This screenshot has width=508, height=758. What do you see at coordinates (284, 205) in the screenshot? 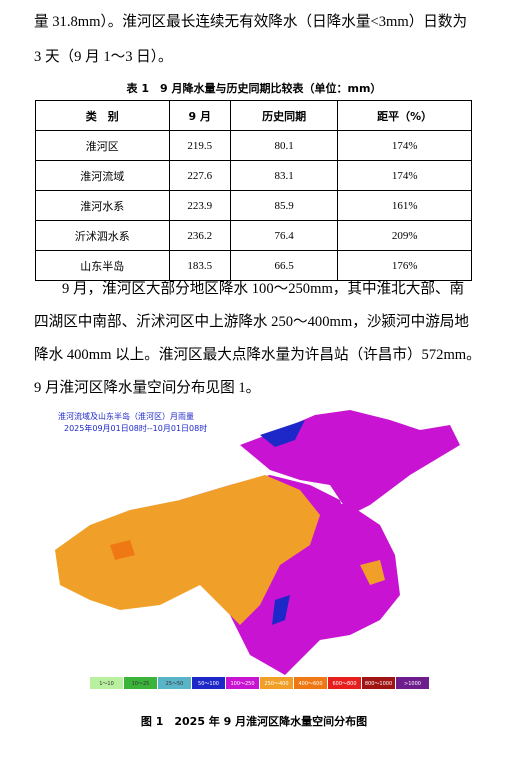
I see `table-cell: 85.9` at bounding box center [284, 205].